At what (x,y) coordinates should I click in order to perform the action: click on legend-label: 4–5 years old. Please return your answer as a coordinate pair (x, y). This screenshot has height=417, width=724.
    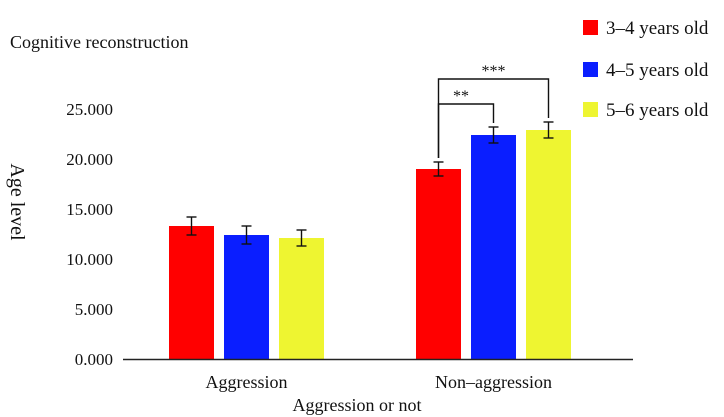
    Looking at the image, I should click on (657, 70).